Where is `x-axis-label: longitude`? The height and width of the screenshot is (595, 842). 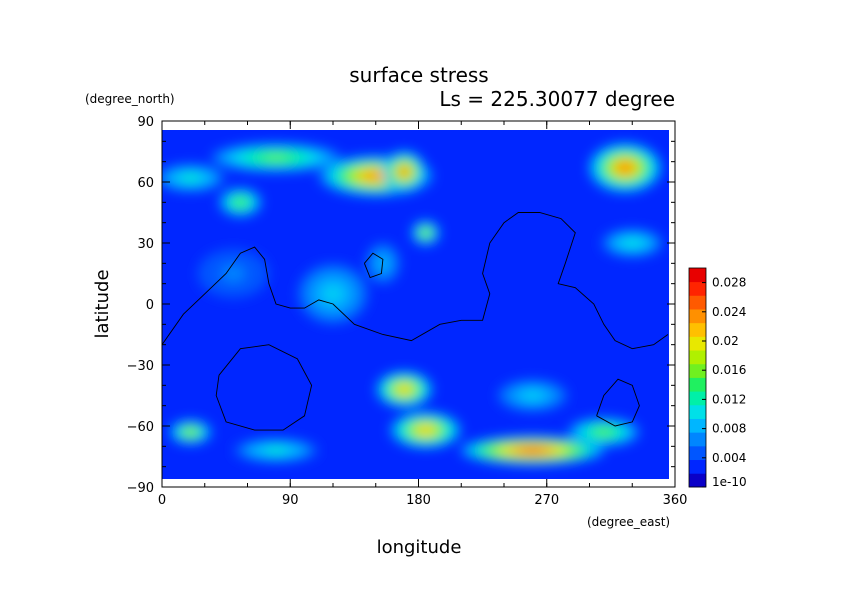 x-axis-label: longitude is located at coordinates (419, 547).